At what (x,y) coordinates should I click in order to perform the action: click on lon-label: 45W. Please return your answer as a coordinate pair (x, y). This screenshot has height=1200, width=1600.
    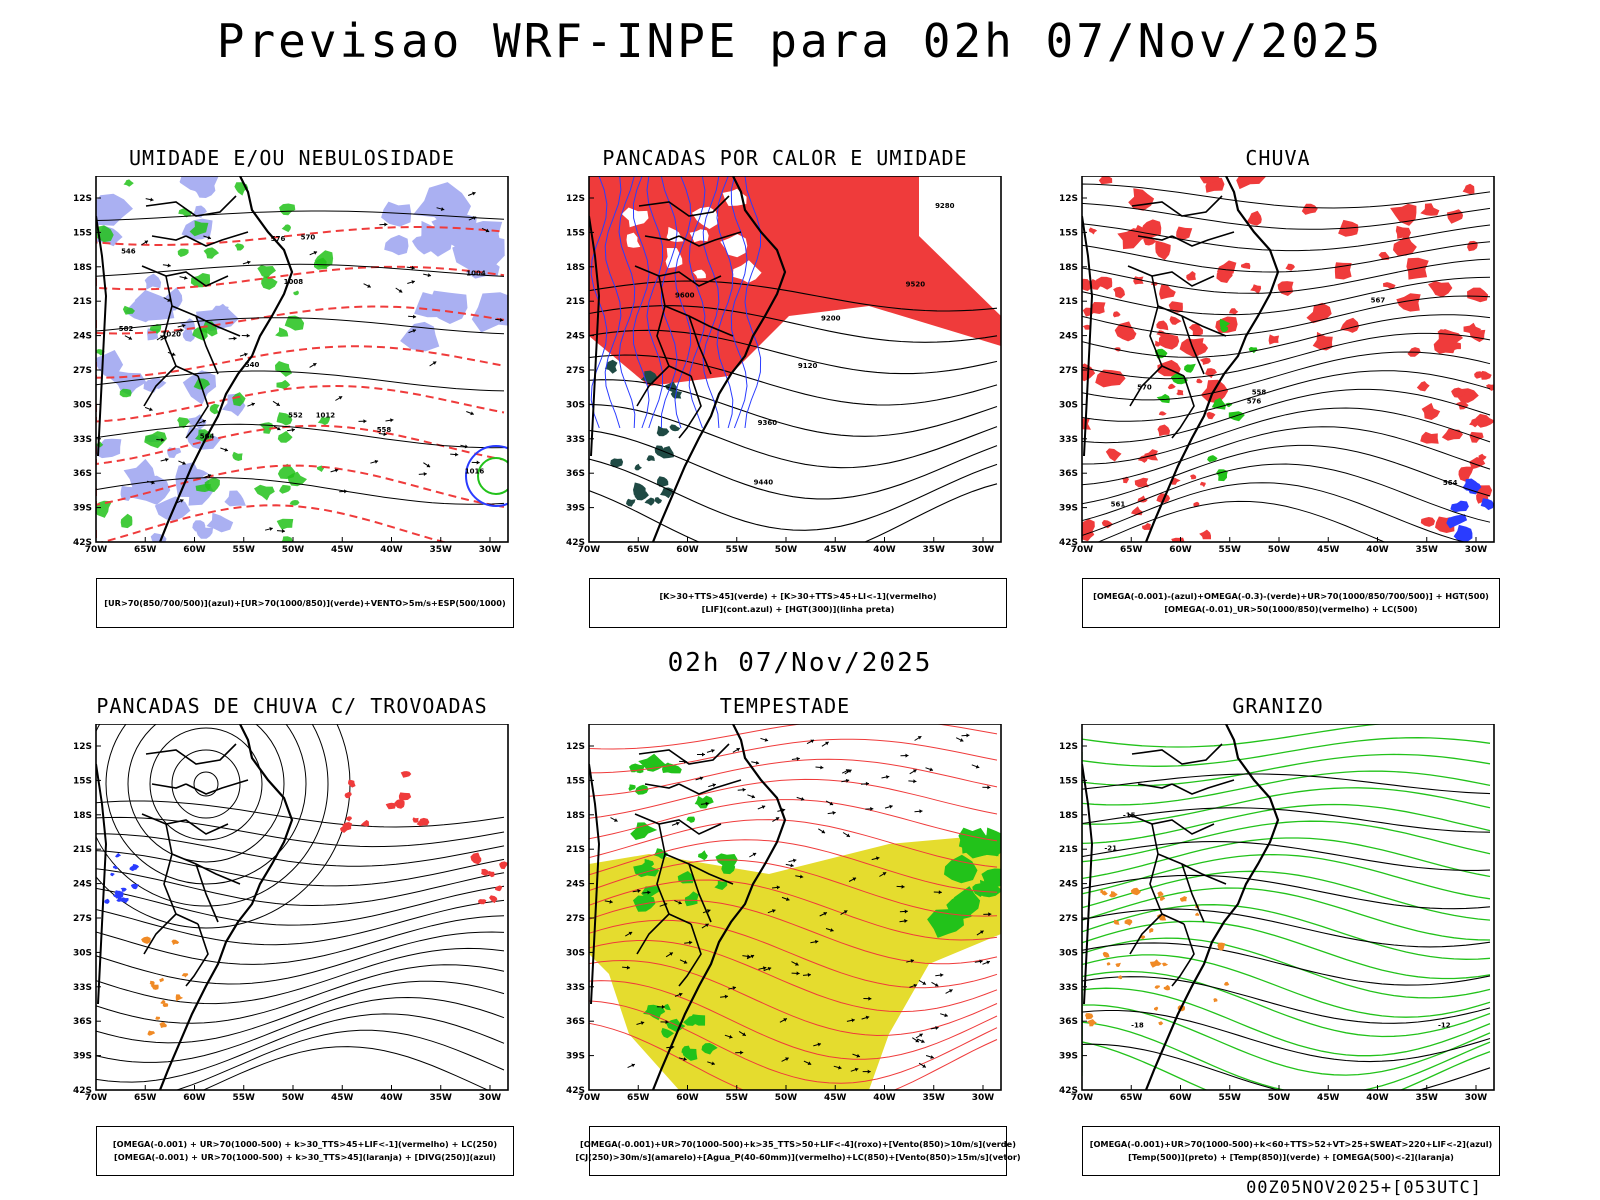
    Looking at the image, I should click on (342, 550).